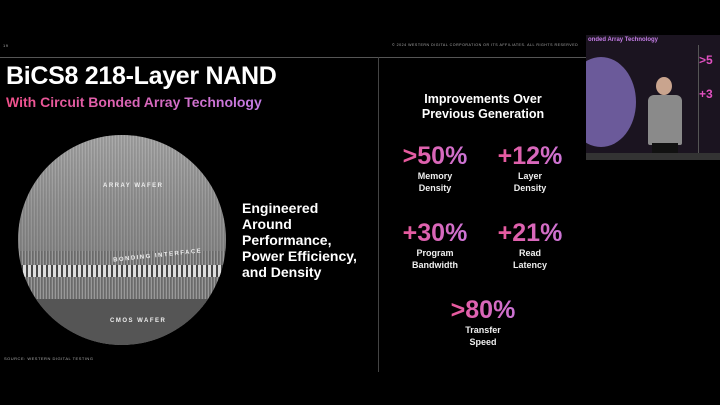 The height and width of the screenshot is (405, 720). What do you see at coordinates (122, 240) in the screenshot?
I see `wafer-image: ARRAY WAFER BONDING INTERFACE CMOS WAFER` at bounding box center [122, 240].